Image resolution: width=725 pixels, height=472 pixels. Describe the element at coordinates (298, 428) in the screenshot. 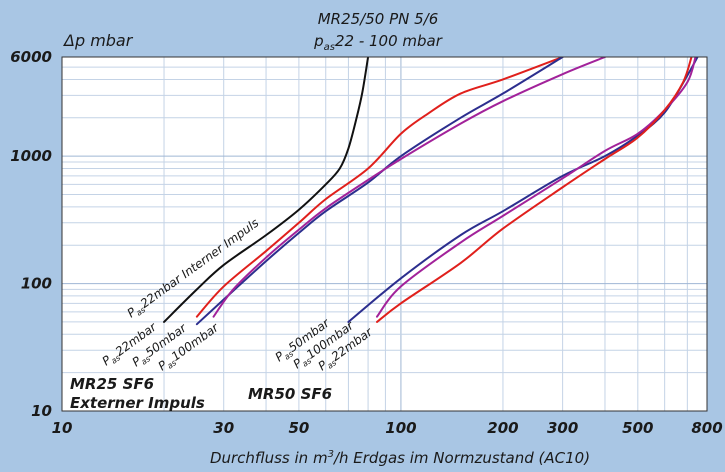

I see `x-tick-label: 50` at that location.